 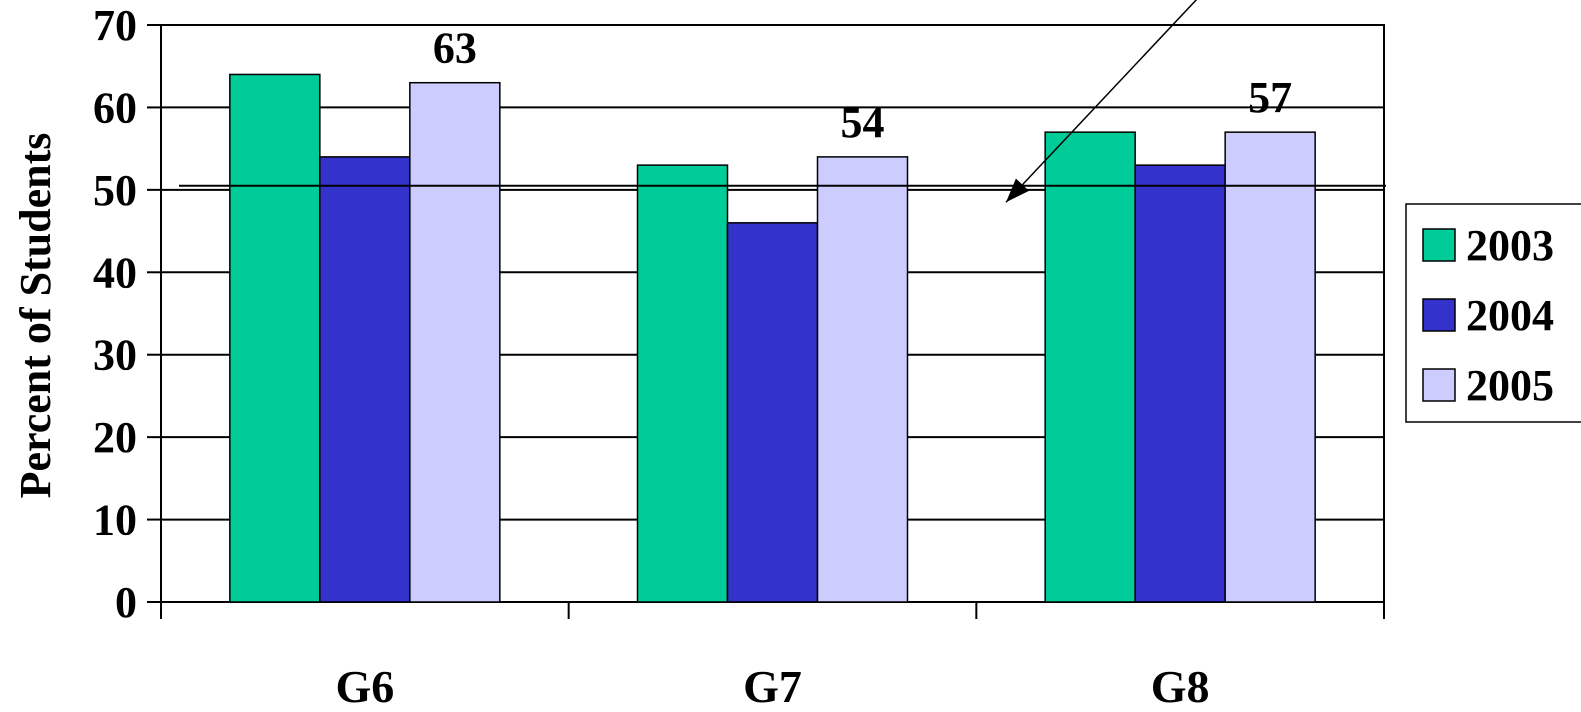 What do you see at coordinates (772, 686) in the screenshot?
I see `x-category-label: G7` at bounding box center [772, 686].